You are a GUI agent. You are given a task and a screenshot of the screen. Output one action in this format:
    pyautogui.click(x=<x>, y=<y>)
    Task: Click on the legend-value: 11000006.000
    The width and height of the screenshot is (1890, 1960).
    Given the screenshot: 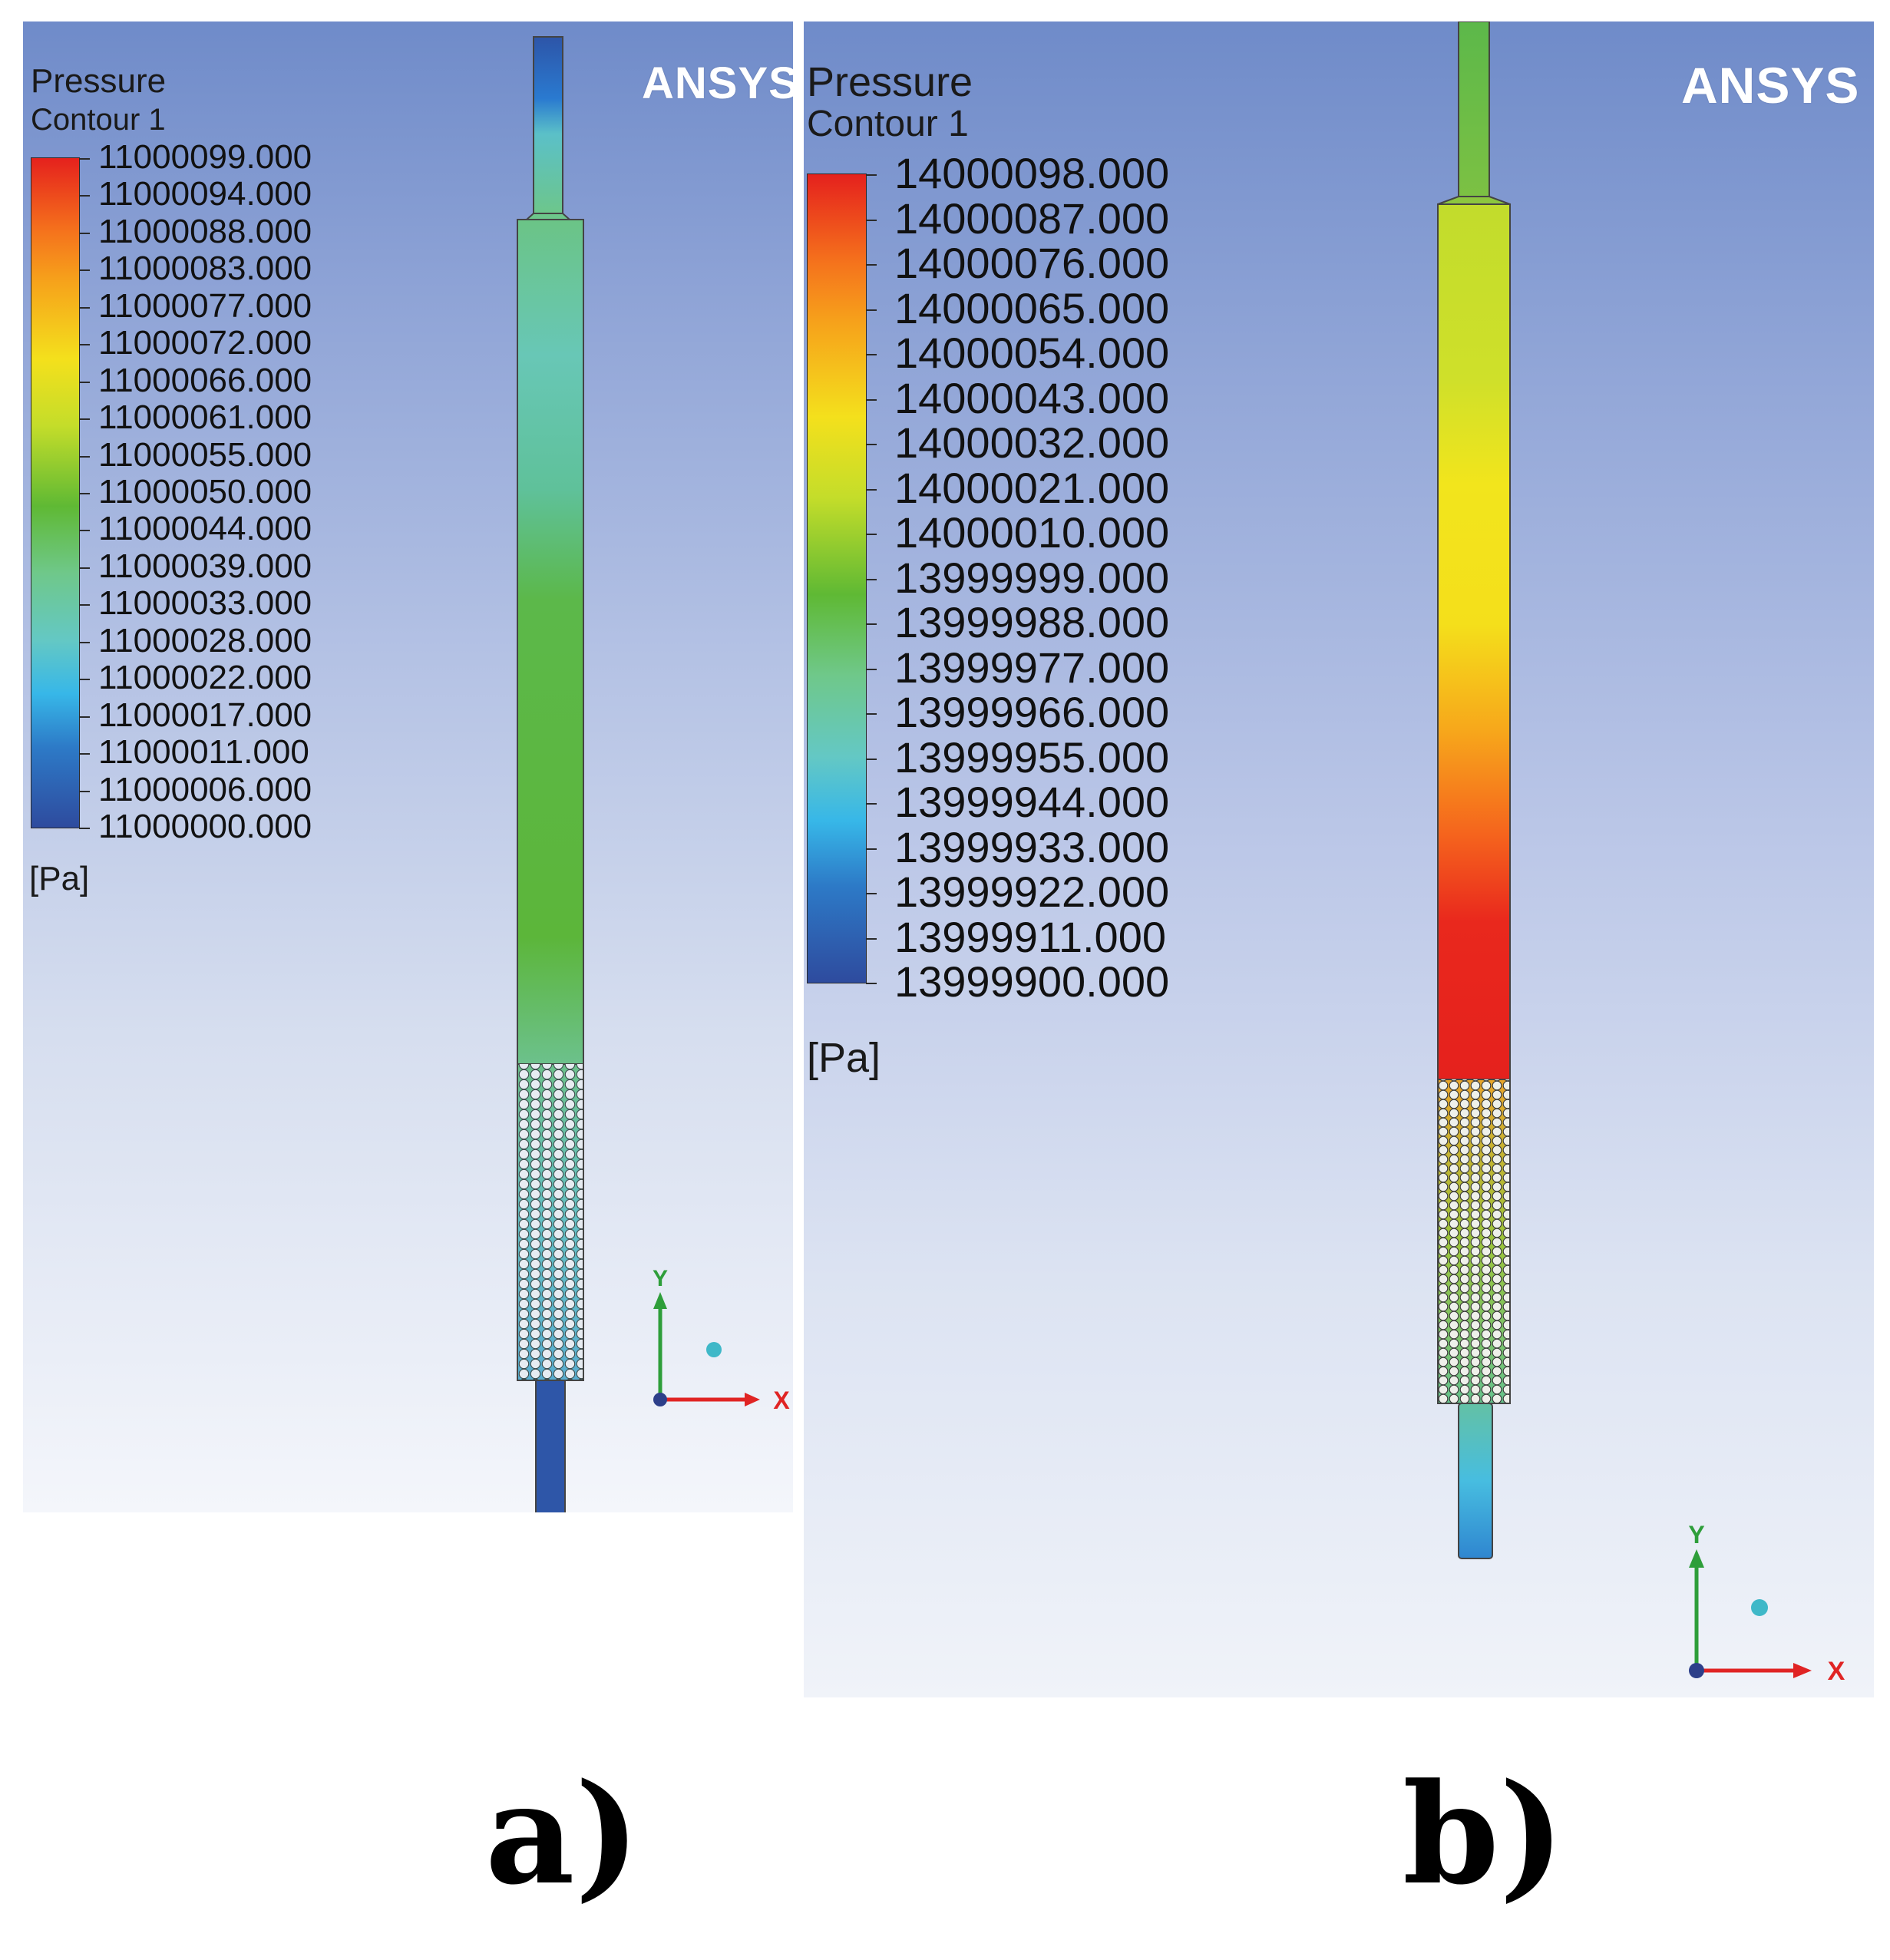 What is the action you would take?
    pyautogui.click(x=205, y=789)
    